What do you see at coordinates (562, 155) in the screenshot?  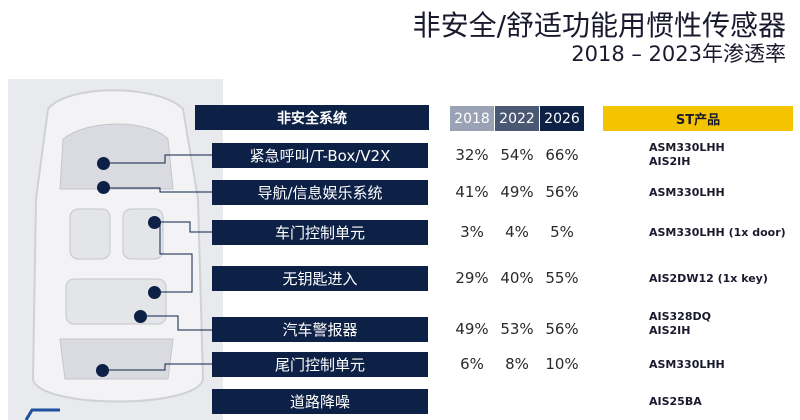 I see `value-2026: 66%` at bounding box center [562, 155].